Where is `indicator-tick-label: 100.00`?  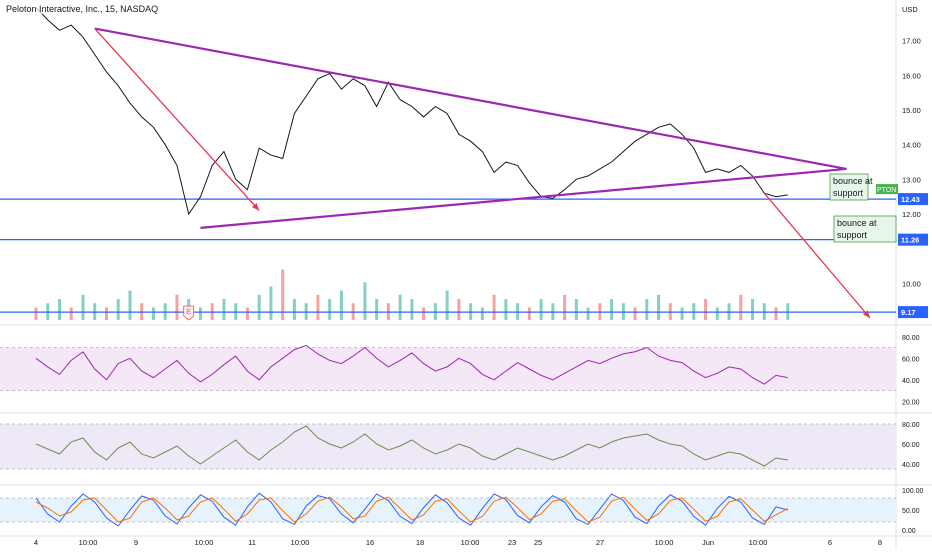
indicator-tick-label: 100.00 is located at coordinates (913, 491).